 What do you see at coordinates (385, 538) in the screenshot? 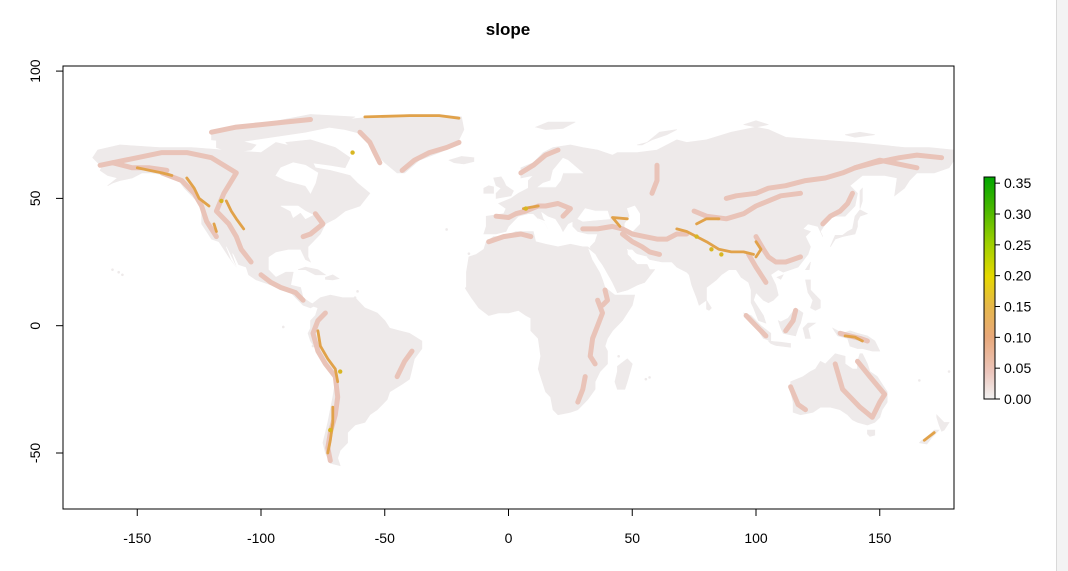
I see `x-tick-label: -50` at bounding box center [385, 538].